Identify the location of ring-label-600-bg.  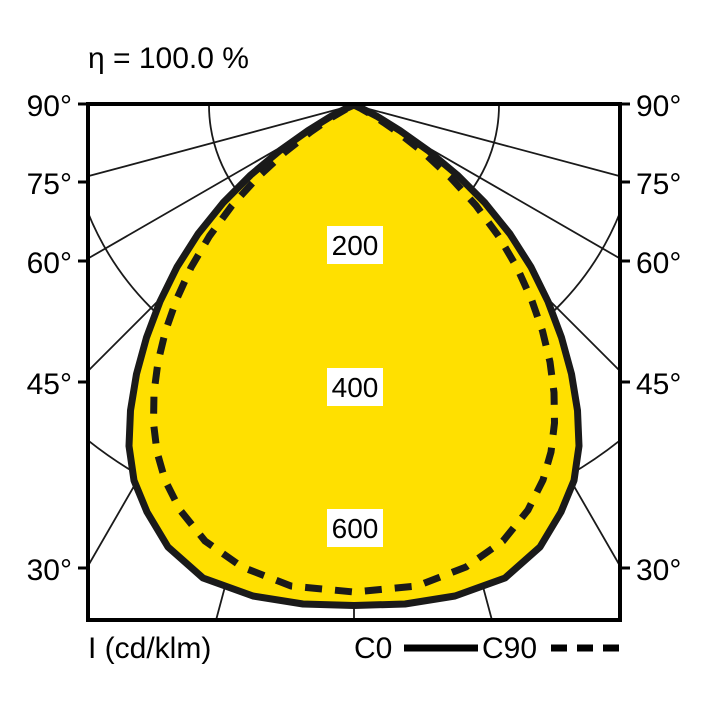
(355, 528).